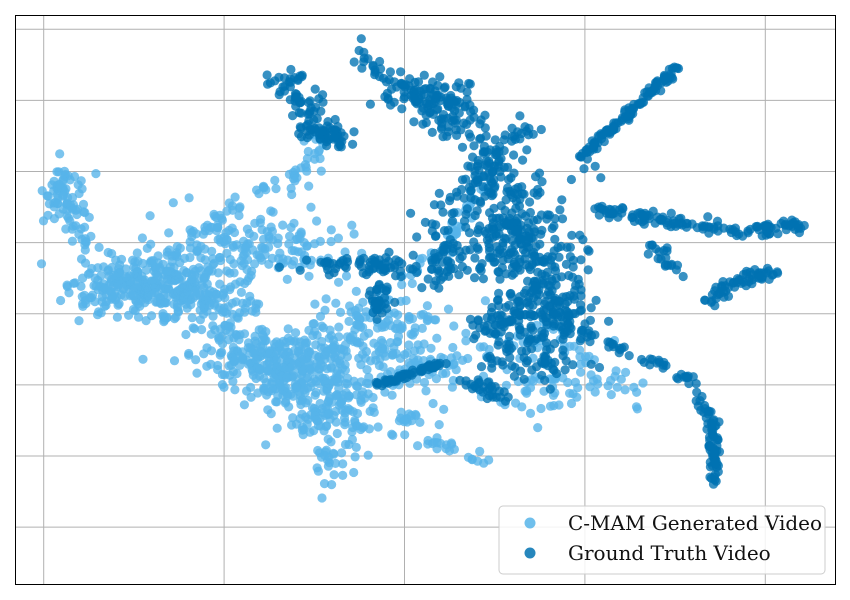 The width and height of the screenshot is (850, 600). What do you see at coordinates (662, 540) in the screenshot?
I see `chart-legend: C-MAM Generated Video Ground Truth Video` at bounding box center [662, 540].